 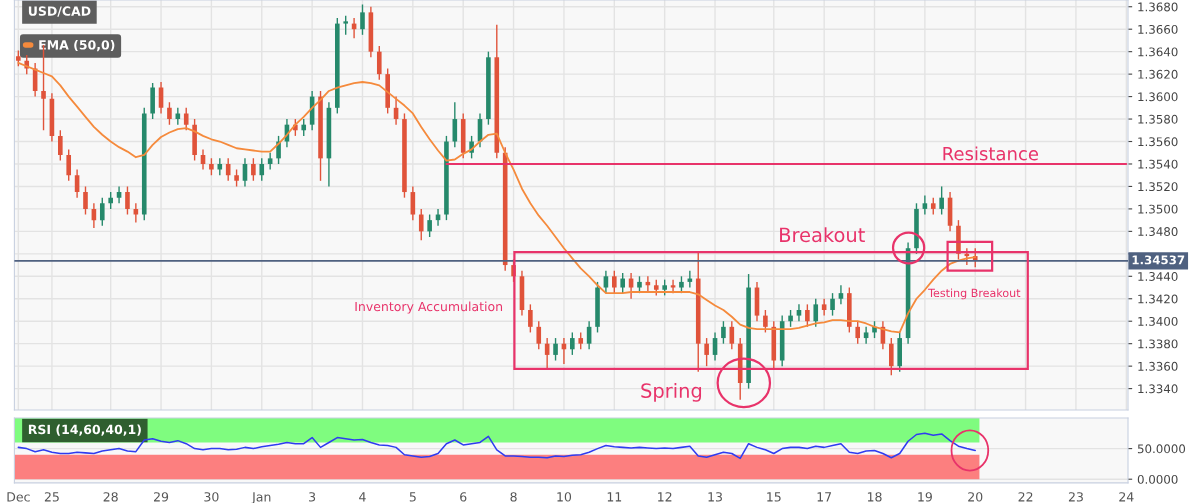 What do you see at coordinates (1161, 449) in the screenshot?
I see `y-tick-label: 50.0000` at bounding box center [1161, 449].